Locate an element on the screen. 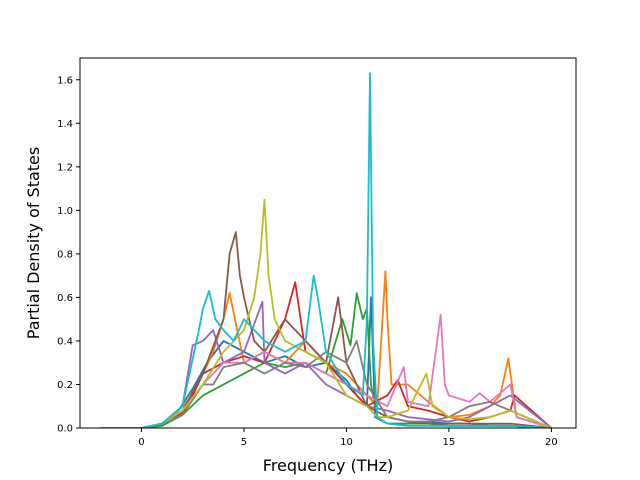 The width and height of the screenshot is (640, 480). x-axis-label: Frequency (THz) is located at coordinates (328, 465).